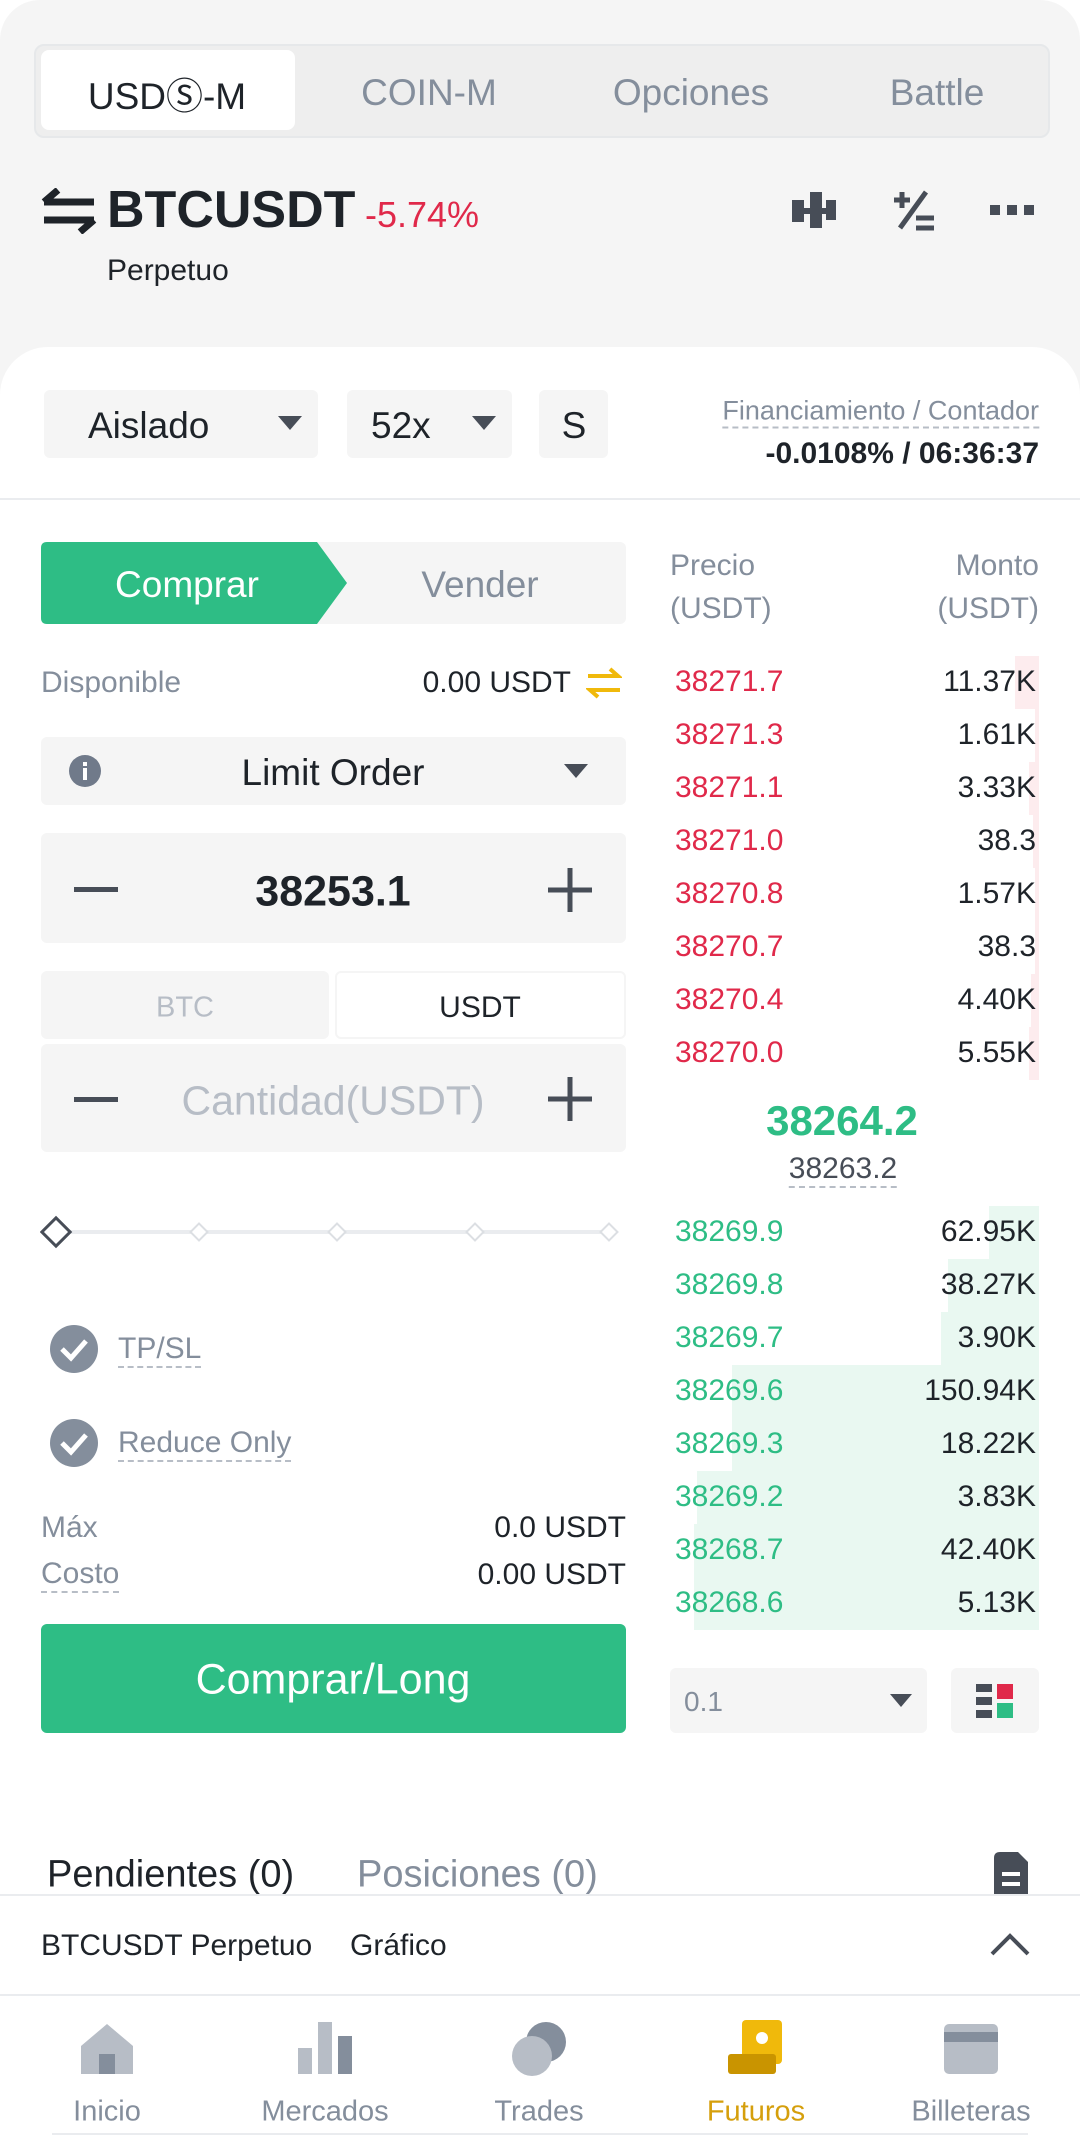 The height and width of the screenshot is (2151, 1080). Describe the element at coordinates (721, 608) in the screenshot. I see `price-header: (USDT)` at that location.